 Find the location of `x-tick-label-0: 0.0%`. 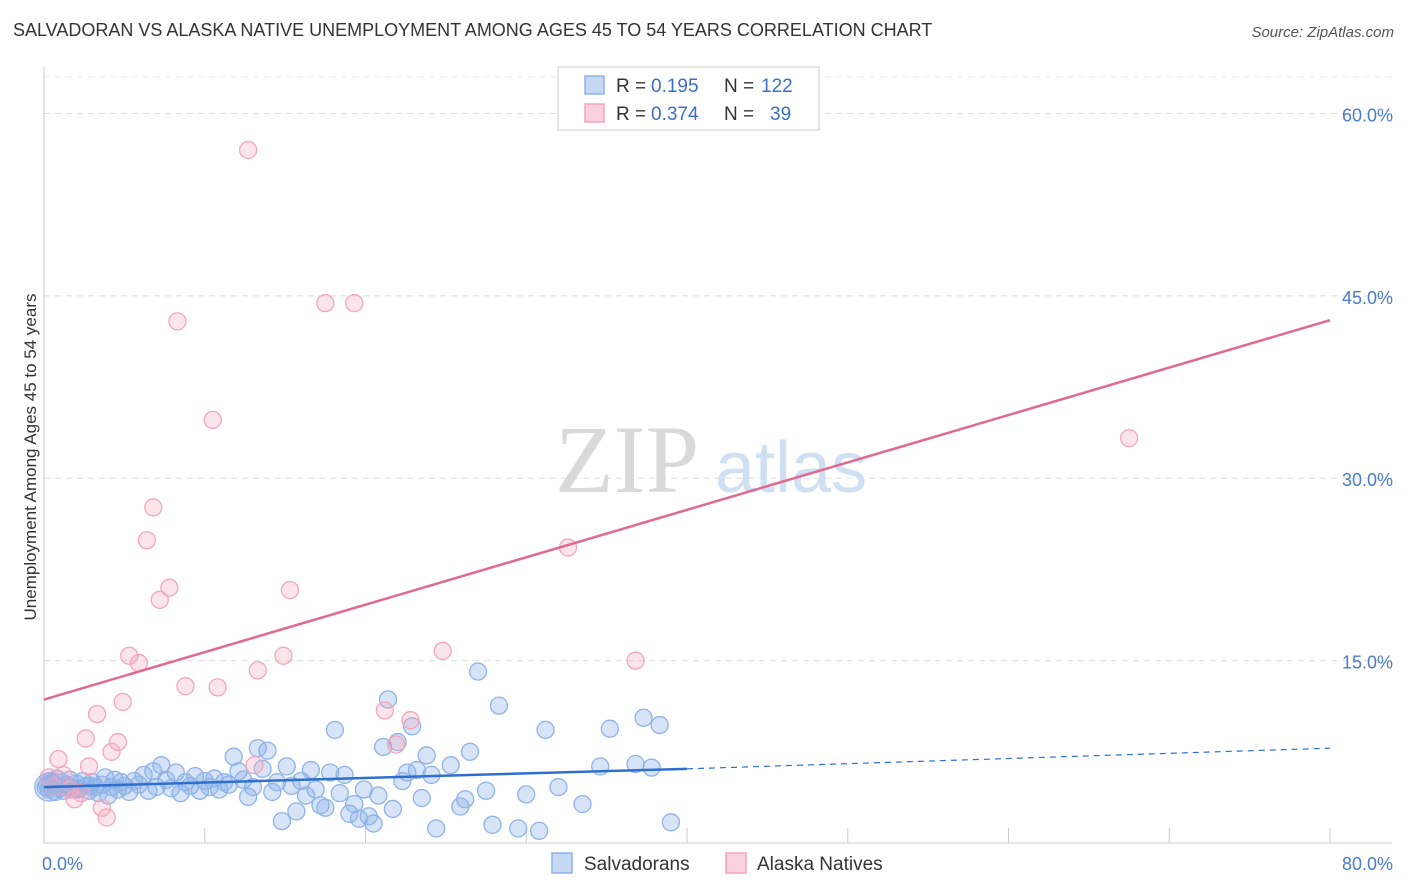

x-tick-label-0: 0.0% is located at coordinates (62, 864).